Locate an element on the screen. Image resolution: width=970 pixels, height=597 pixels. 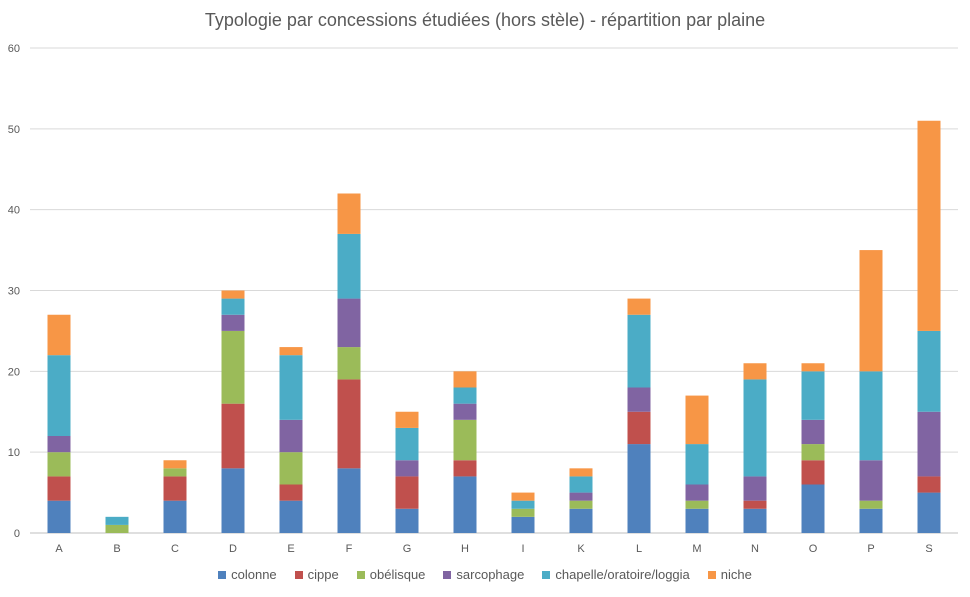
bar-segment-S-colonne is located at coordinates (929, 512).